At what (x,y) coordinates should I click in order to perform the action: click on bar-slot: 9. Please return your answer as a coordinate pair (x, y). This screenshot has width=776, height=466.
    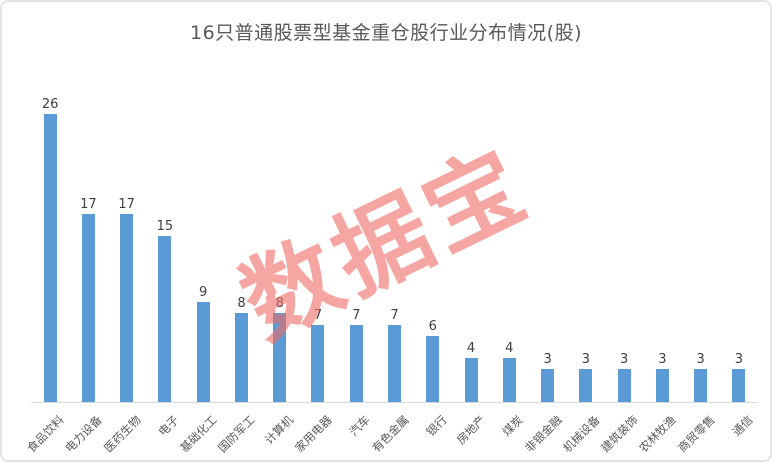
    Looking at the image, I should click on (203, 247).